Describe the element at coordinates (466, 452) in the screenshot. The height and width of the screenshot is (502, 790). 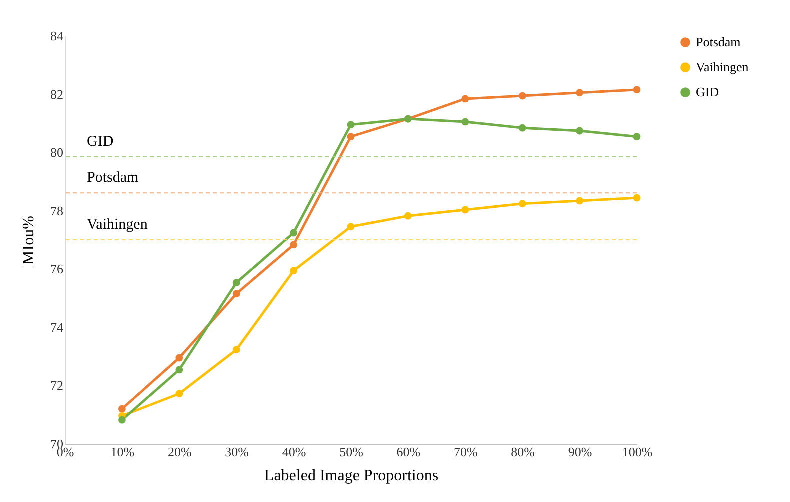
I see `x-tick-label: 70%` at that location.